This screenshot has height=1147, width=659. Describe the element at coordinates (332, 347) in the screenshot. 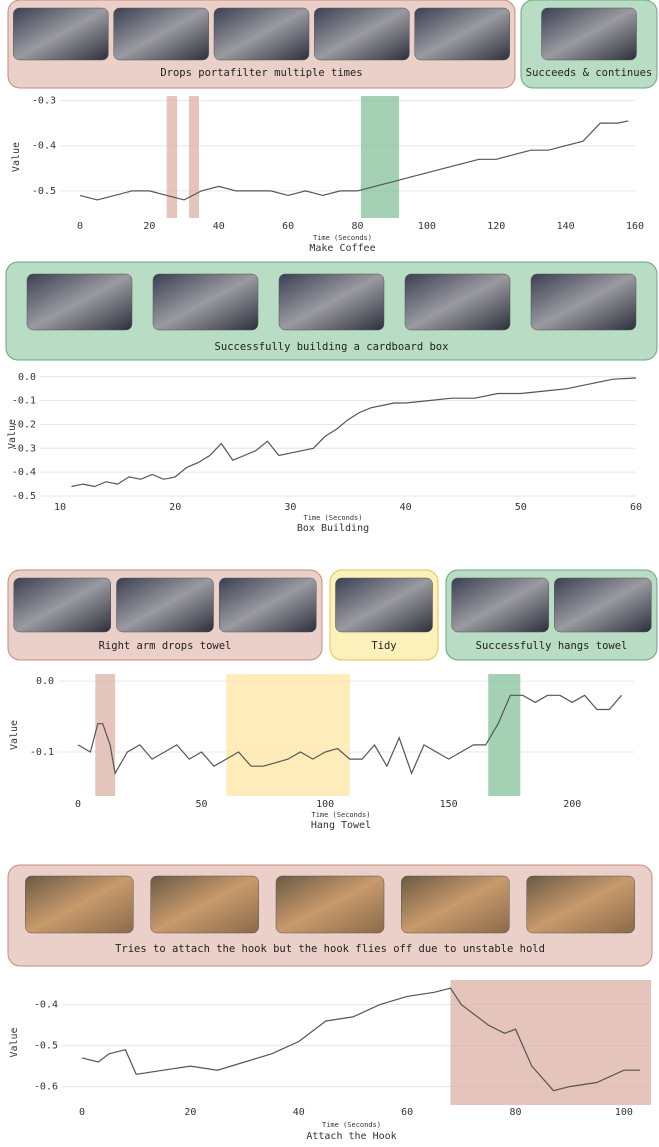

I see `caption-text: Successfully building a cardboard box` at that location.